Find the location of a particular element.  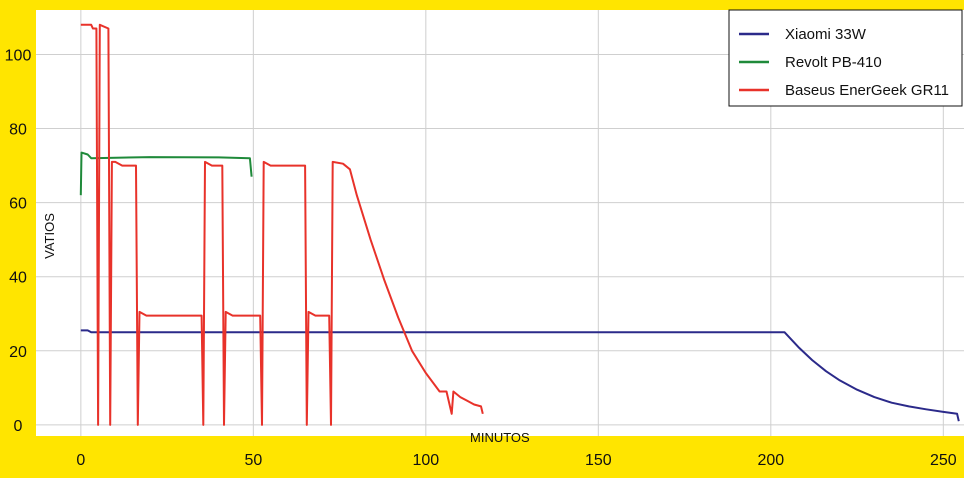

y-axis-label: VATIOS is located at coordinates (49, 236).